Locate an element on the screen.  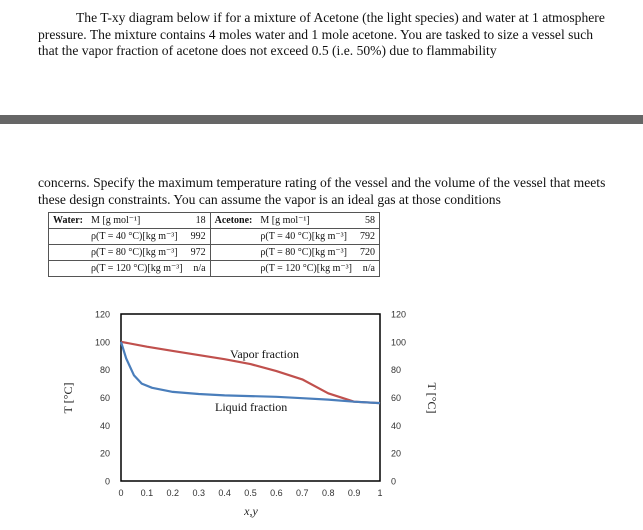
page-divider is located at coordinates (321, 119).